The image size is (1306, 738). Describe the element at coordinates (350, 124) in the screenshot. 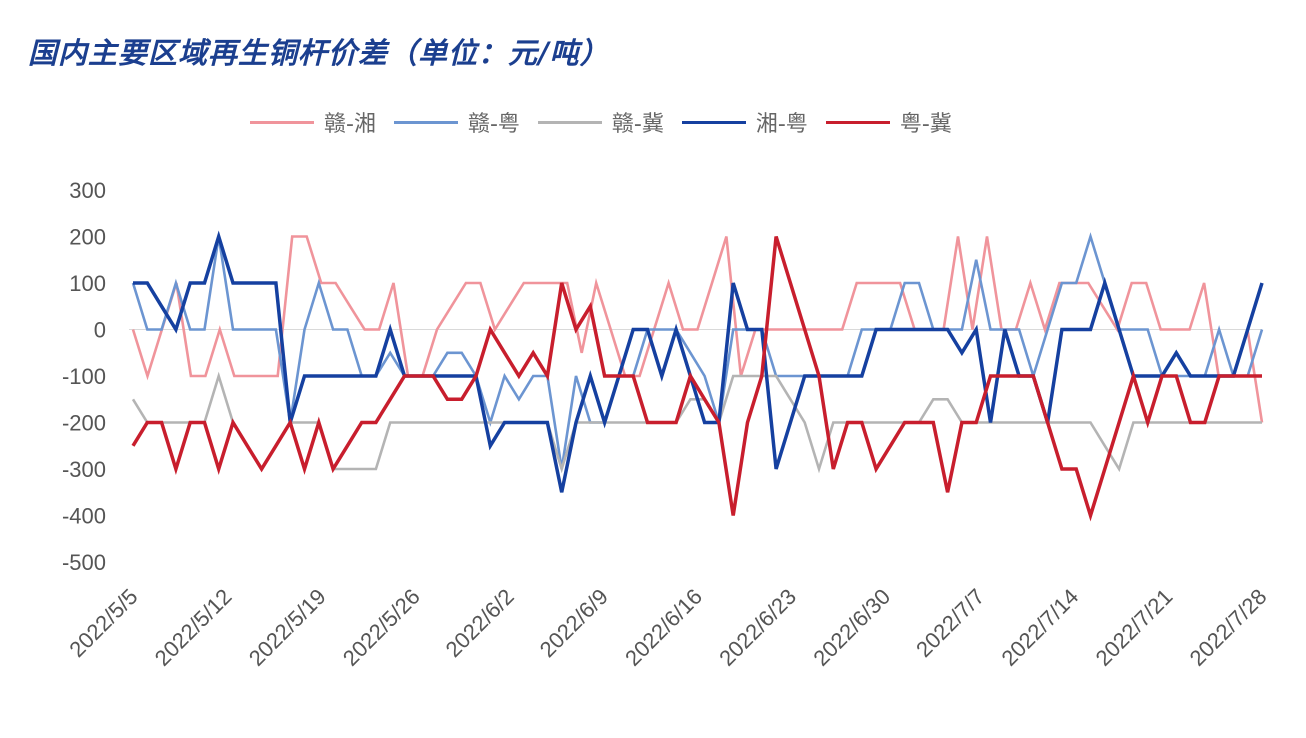

I see `legend-label-0: 赣-湘` at that location.